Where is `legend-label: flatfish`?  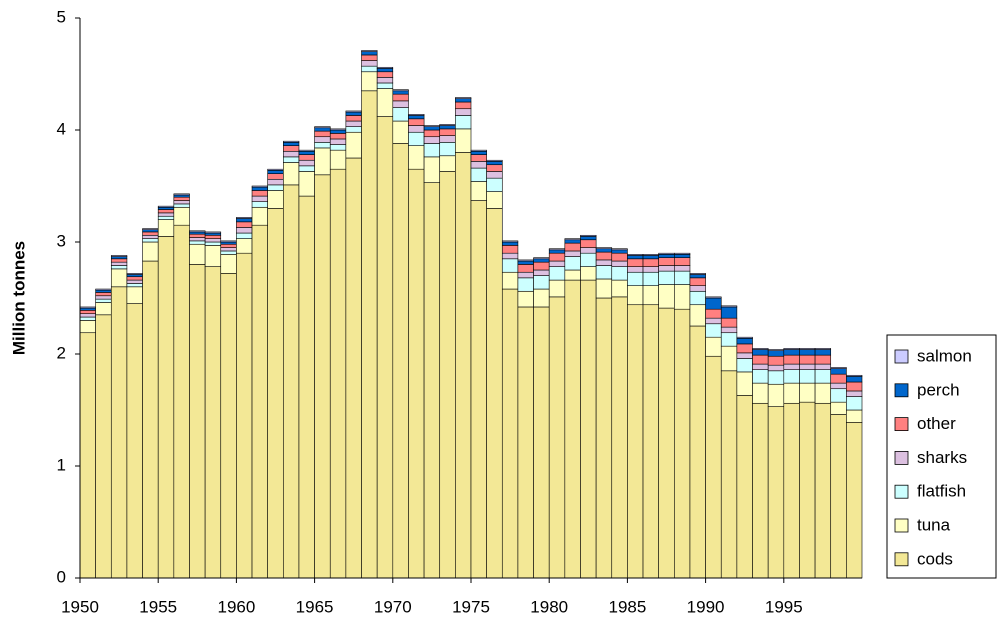 legend-label: flatfish is located at coordinates (941, 491).